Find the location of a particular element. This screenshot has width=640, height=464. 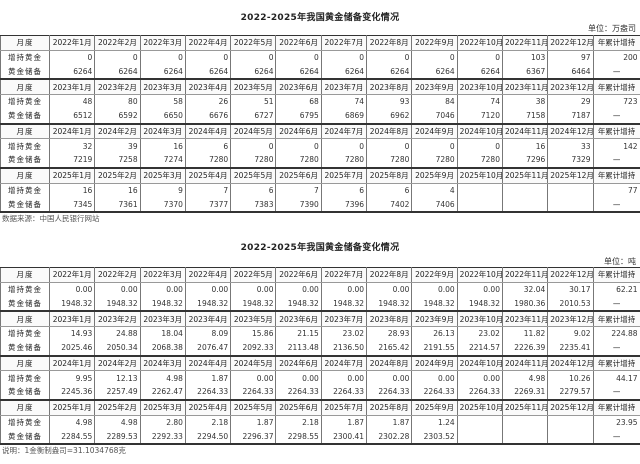

reserve-cell: 6464 is located at coordinates (570, 72).